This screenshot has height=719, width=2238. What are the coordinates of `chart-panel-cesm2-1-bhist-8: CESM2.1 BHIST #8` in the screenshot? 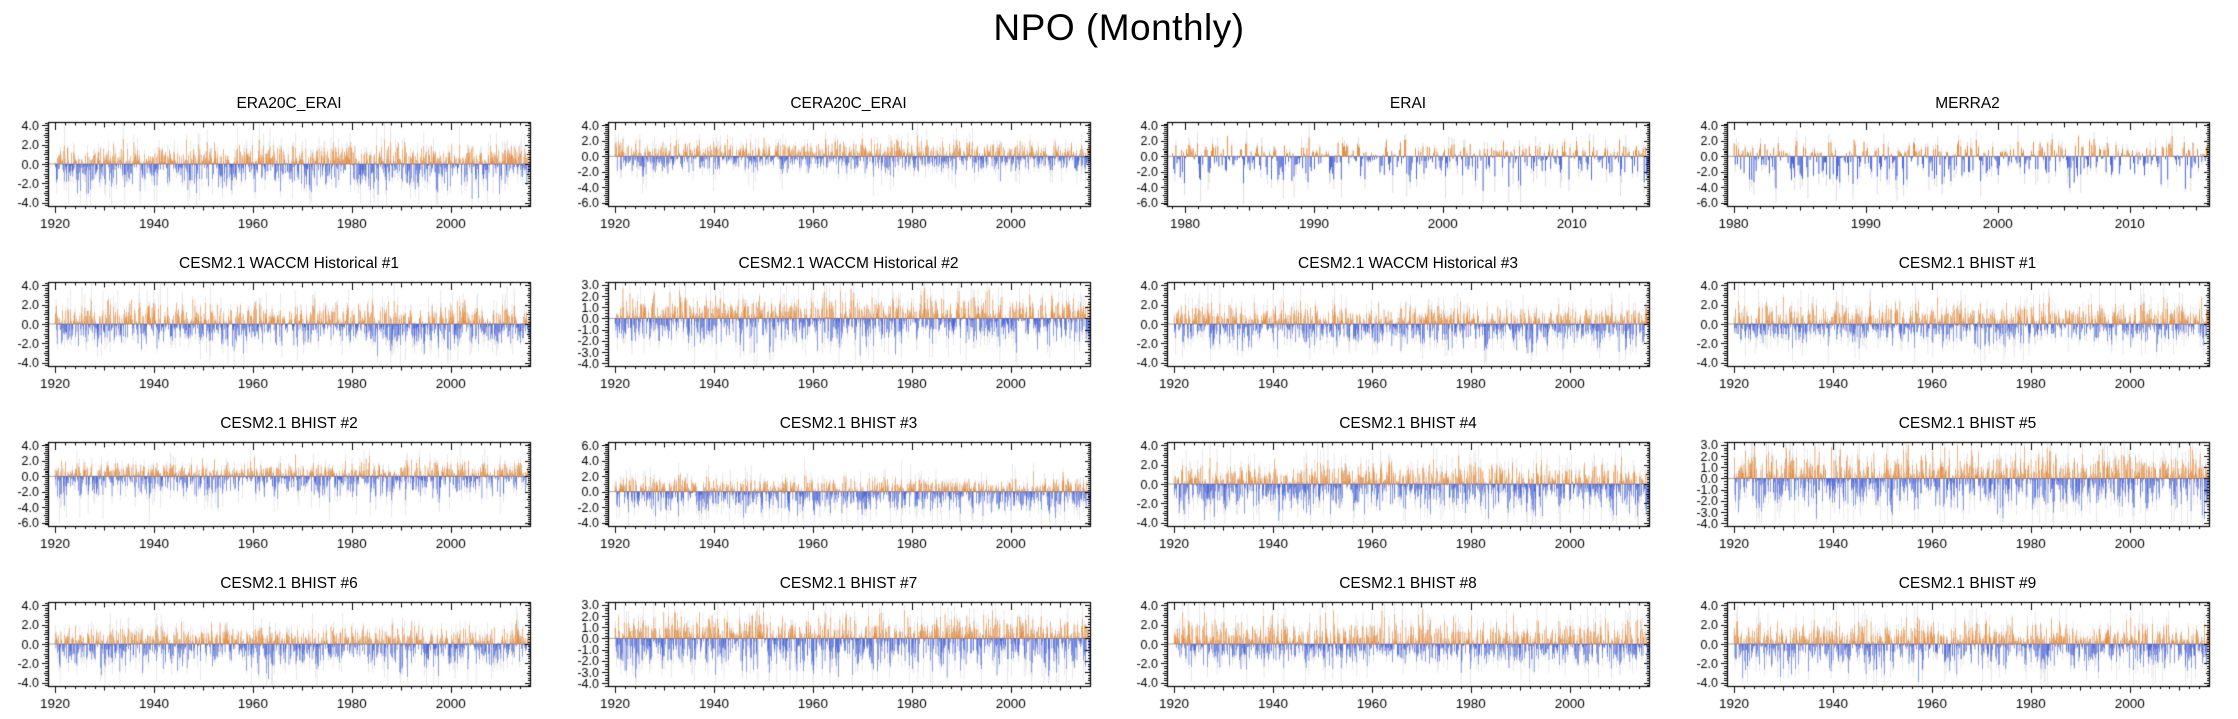 It's located at (1399, 629).